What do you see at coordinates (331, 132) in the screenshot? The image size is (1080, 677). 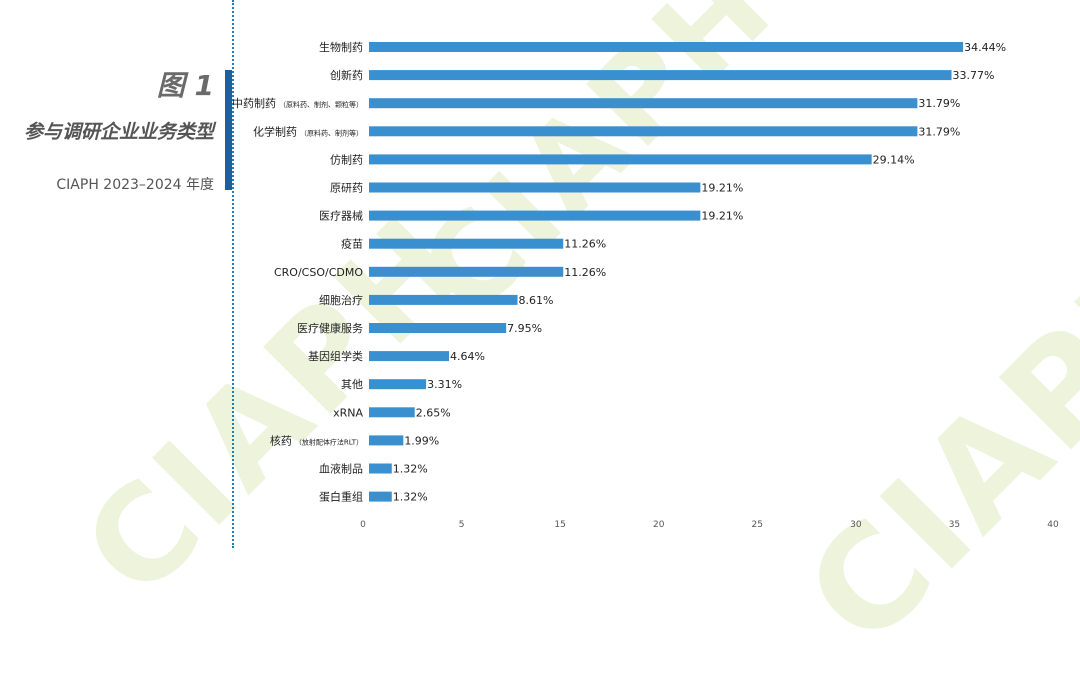 I see `category-label-note: （原料药、制剂等）` at bounding box center [331, 132].